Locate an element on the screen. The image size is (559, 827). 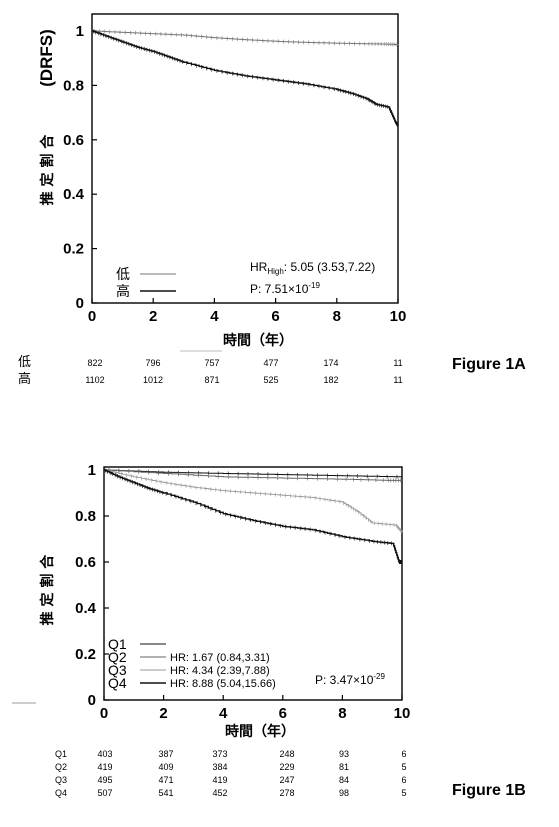
x-tick-label-1b: 2 is located at coordinates (163, 713).